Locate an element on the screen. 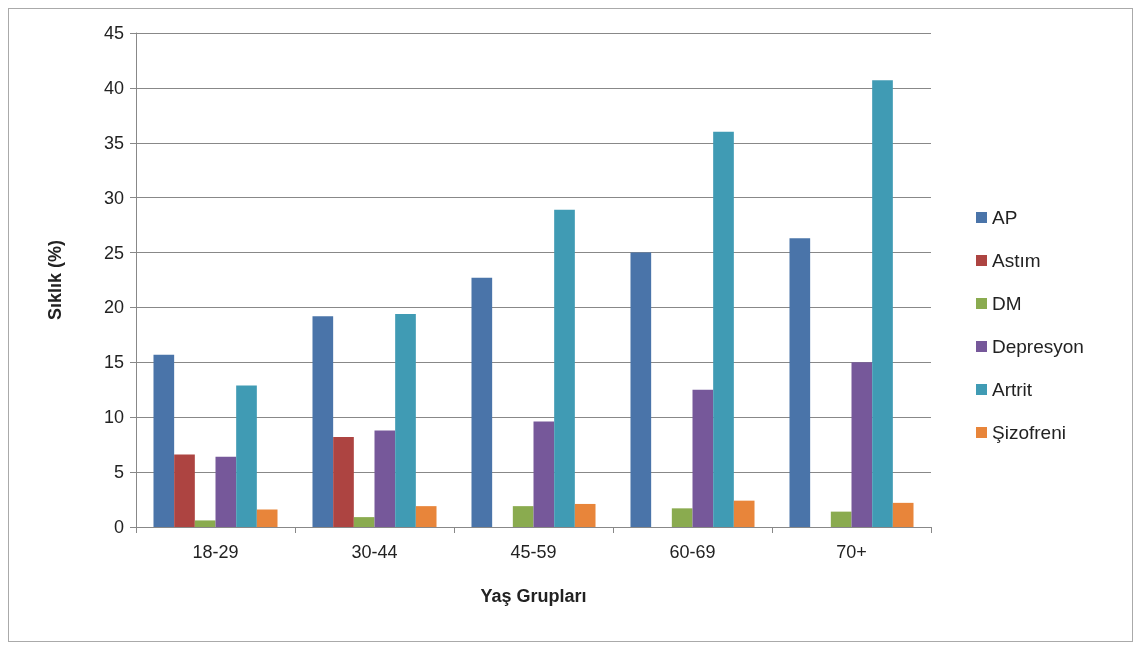 This screenshot has height=650, width=1141. x-tick-label: 70+ is located at coordinates (851, 552).